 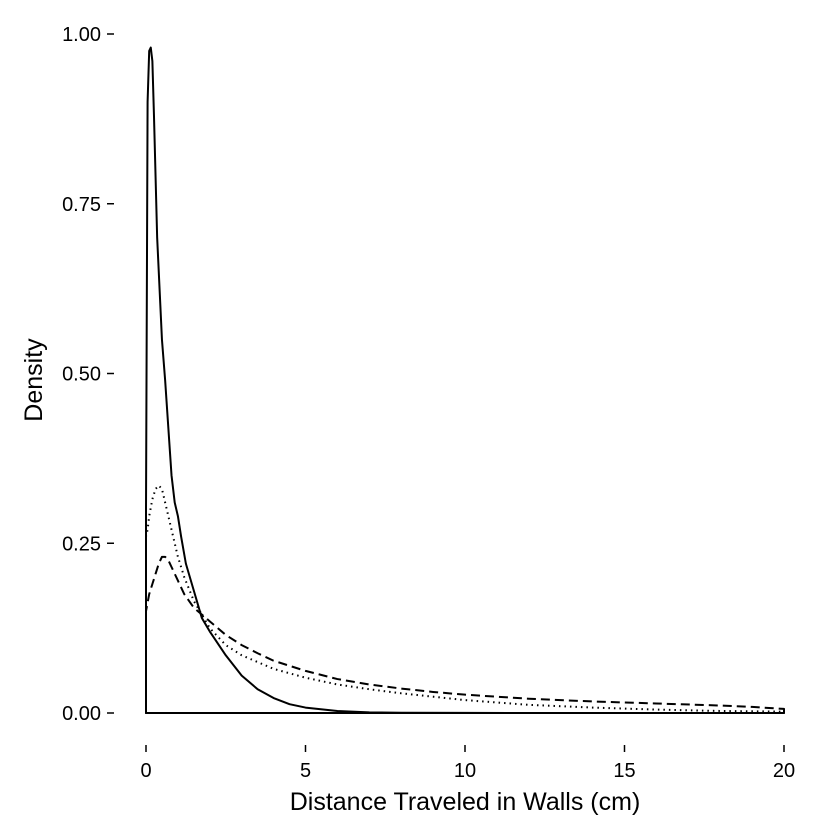 What do you see at coordinates (81, 544) in the screenshot?
I see `y-tick-label: 0.25` at bounding box center [81, 544].